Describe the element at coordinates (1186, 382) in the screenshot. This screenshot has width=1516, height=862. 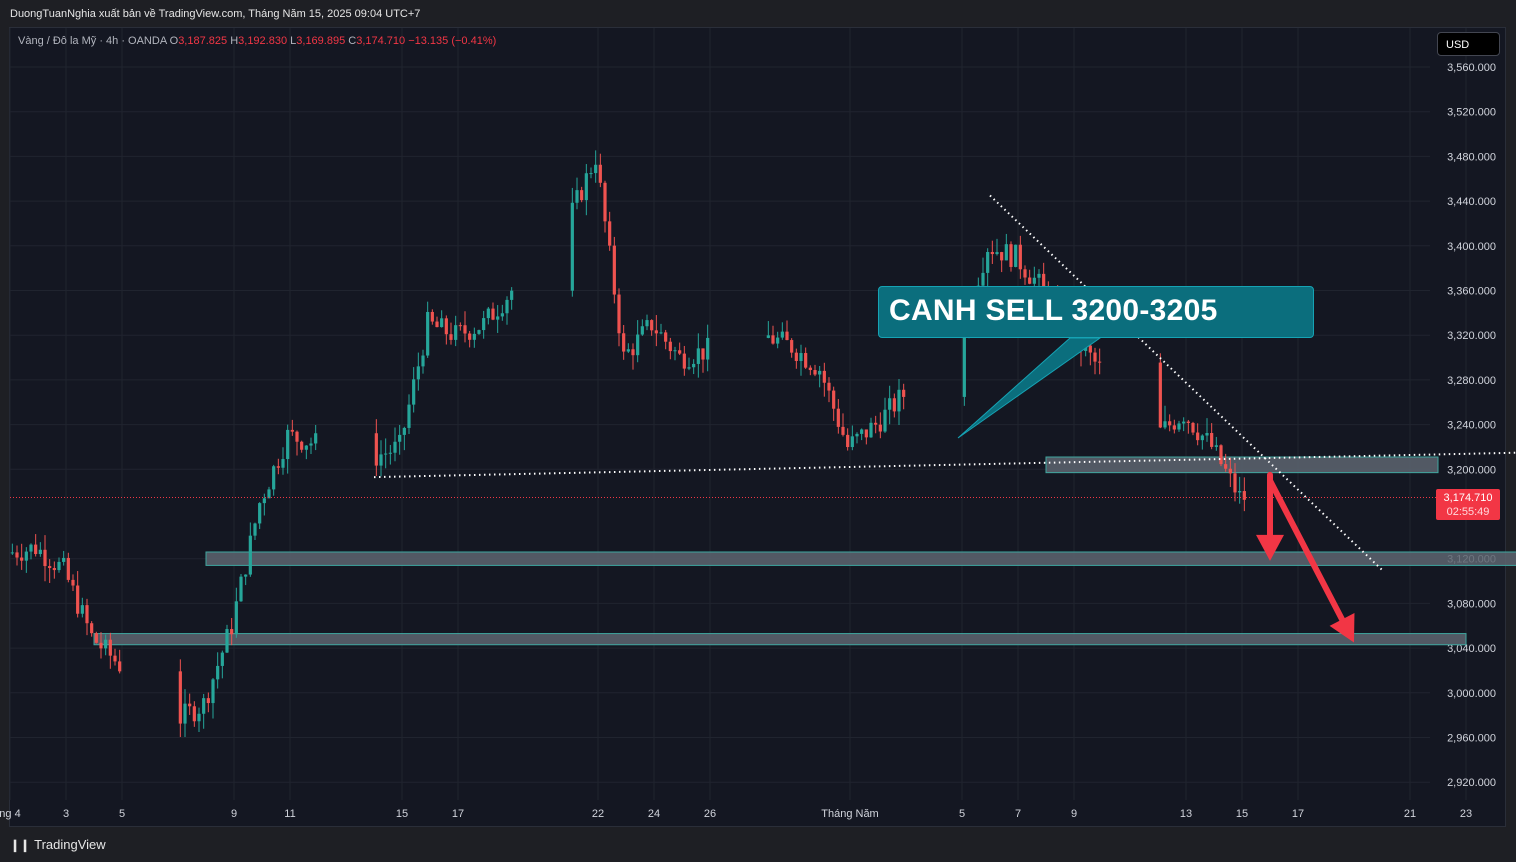
I see `trend-line-dotted` at that location.